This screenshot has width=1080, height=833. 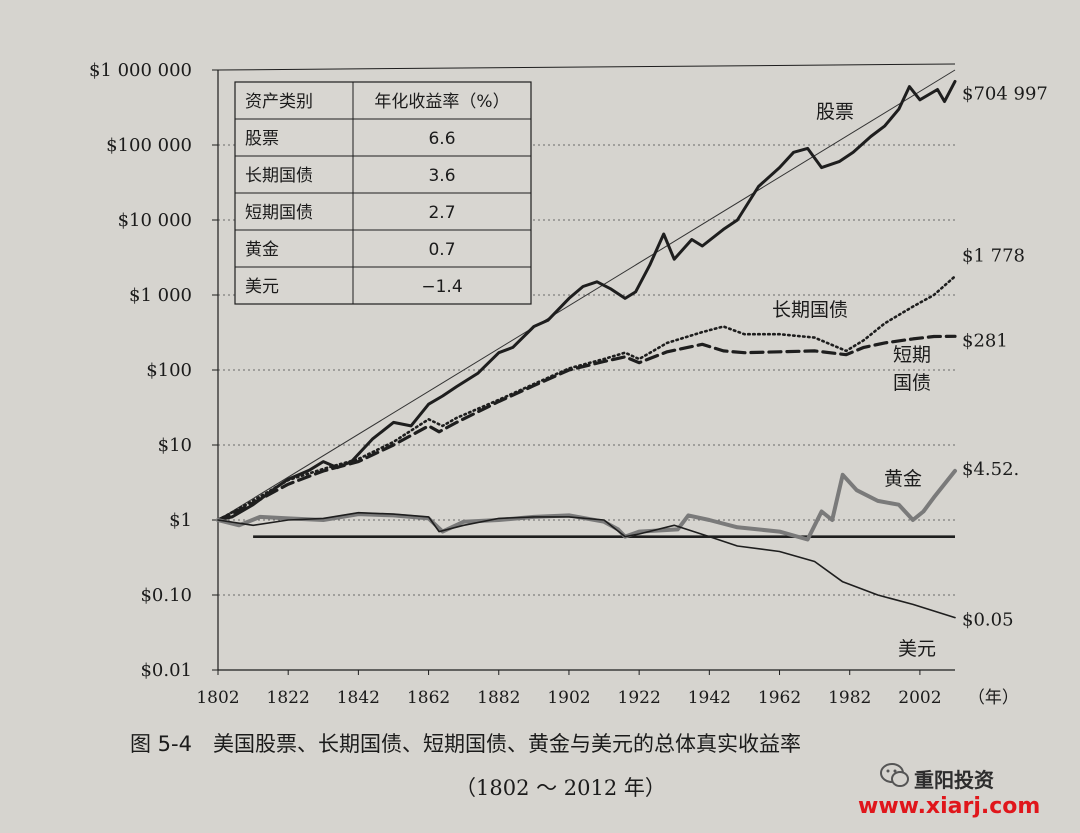 I want to click on table-cell-return: 0.7, so click(x=441, y=250).